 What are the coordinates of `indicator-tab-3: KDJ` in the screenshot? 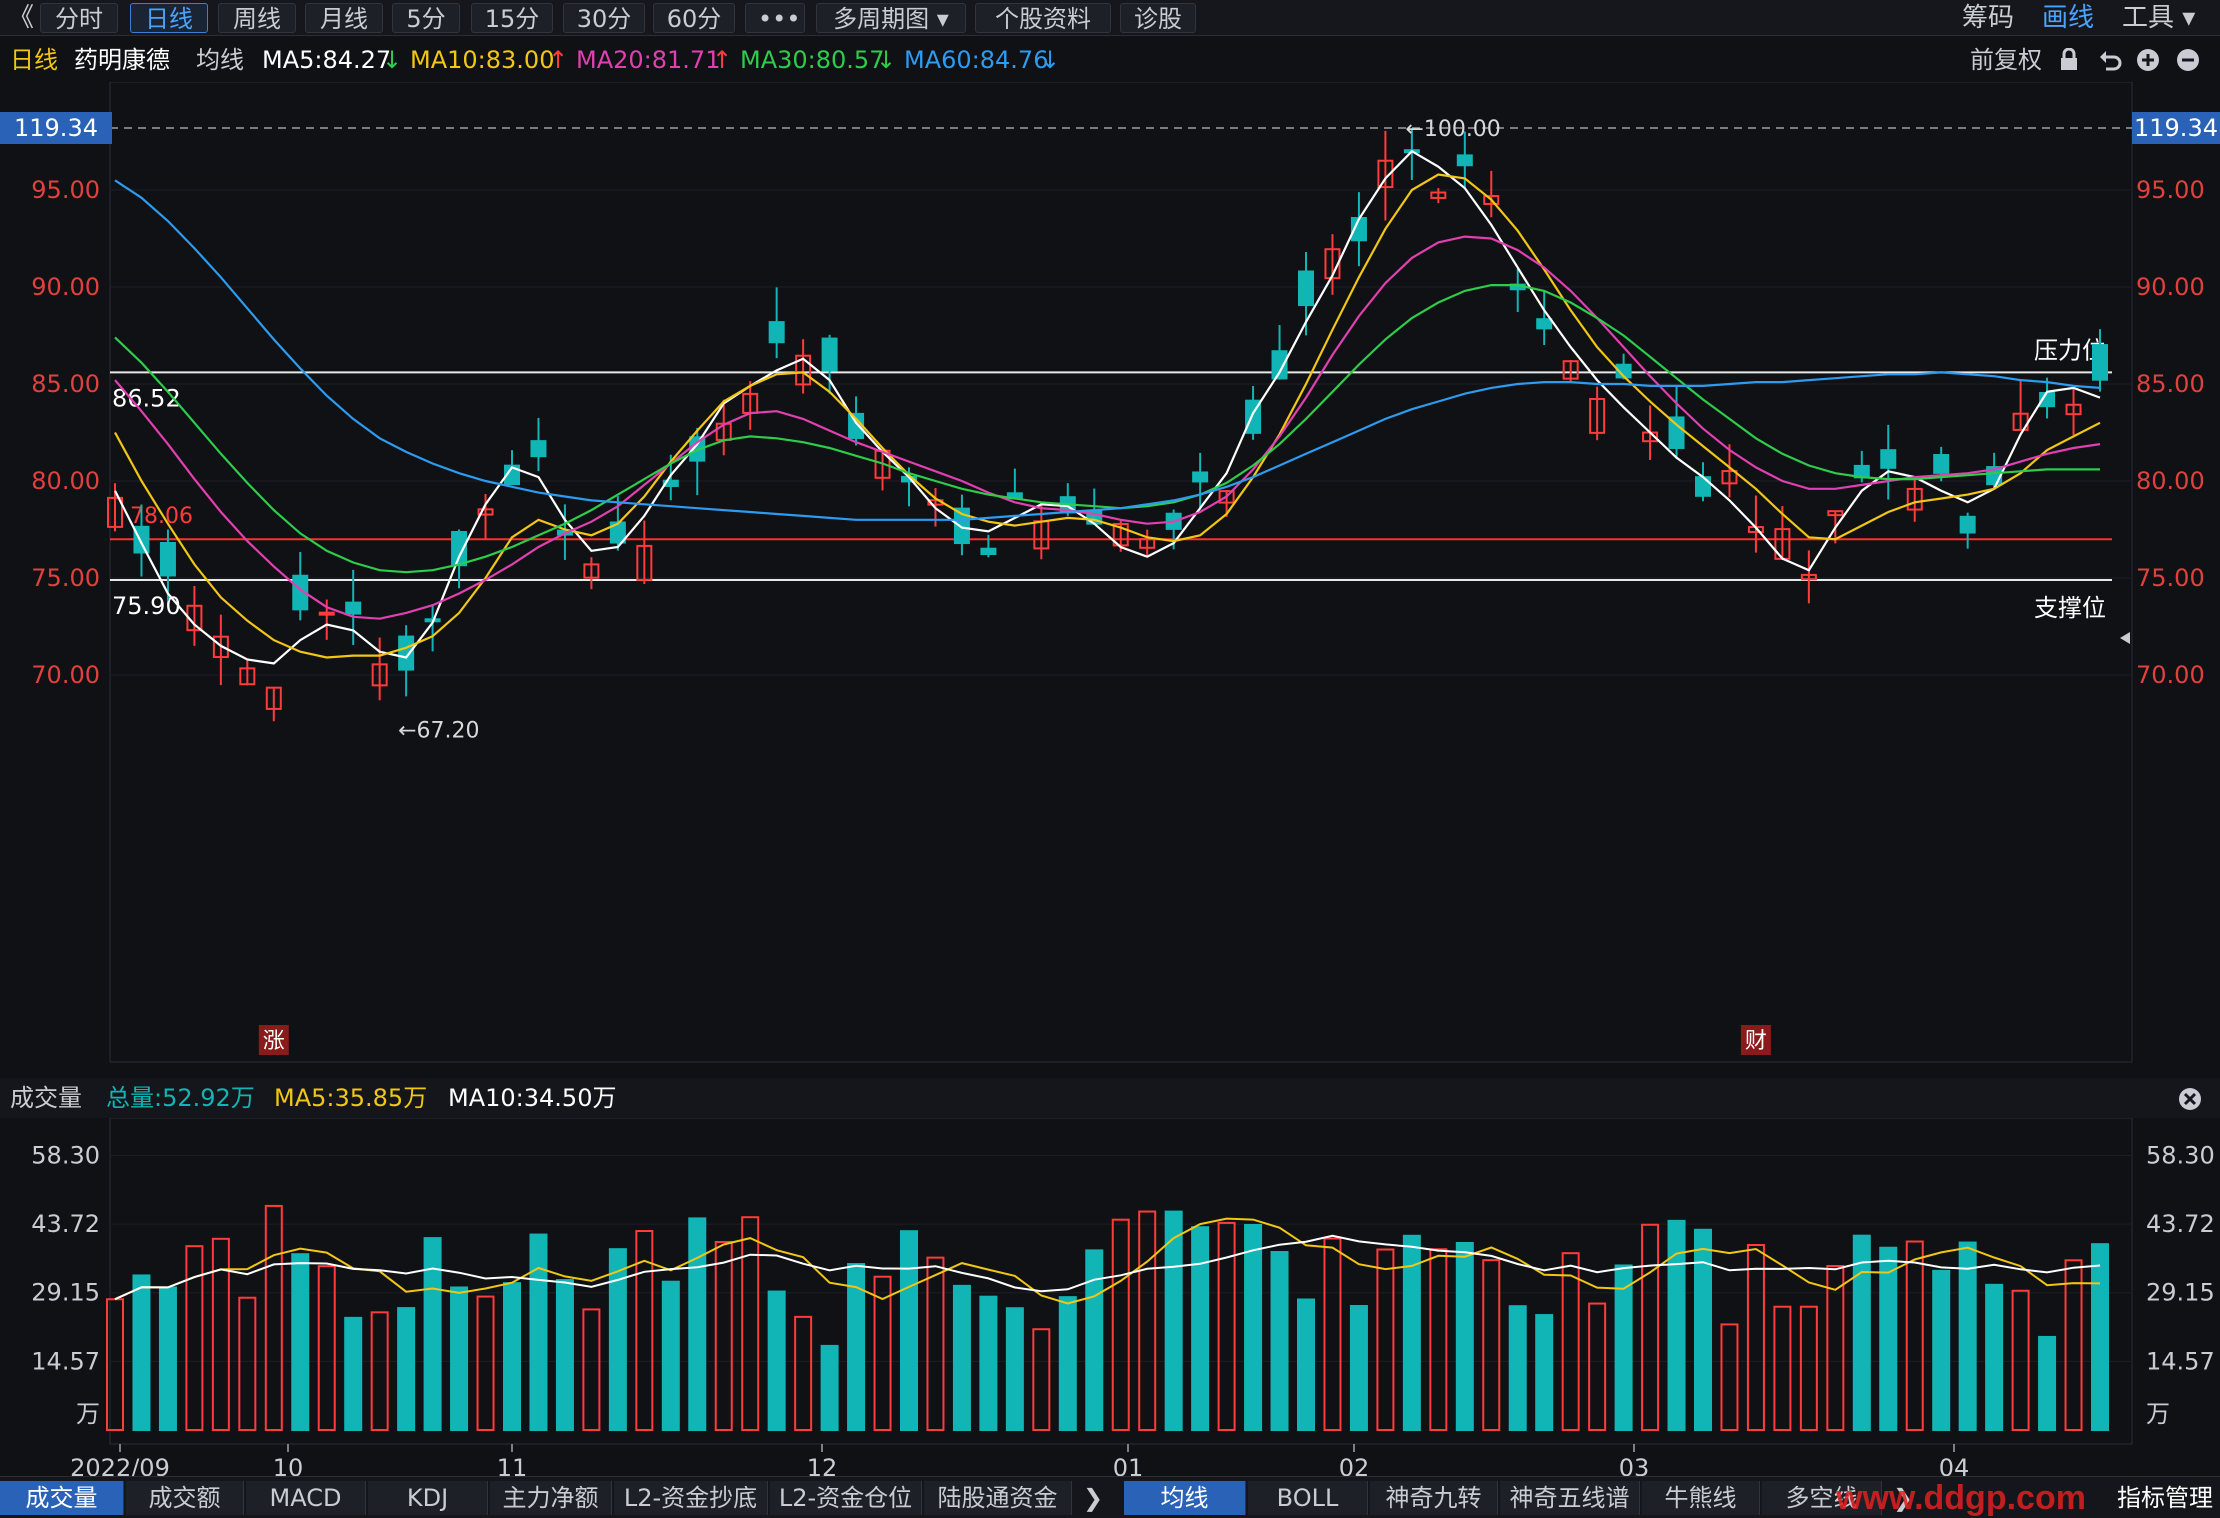 It's located at (428, 1498).